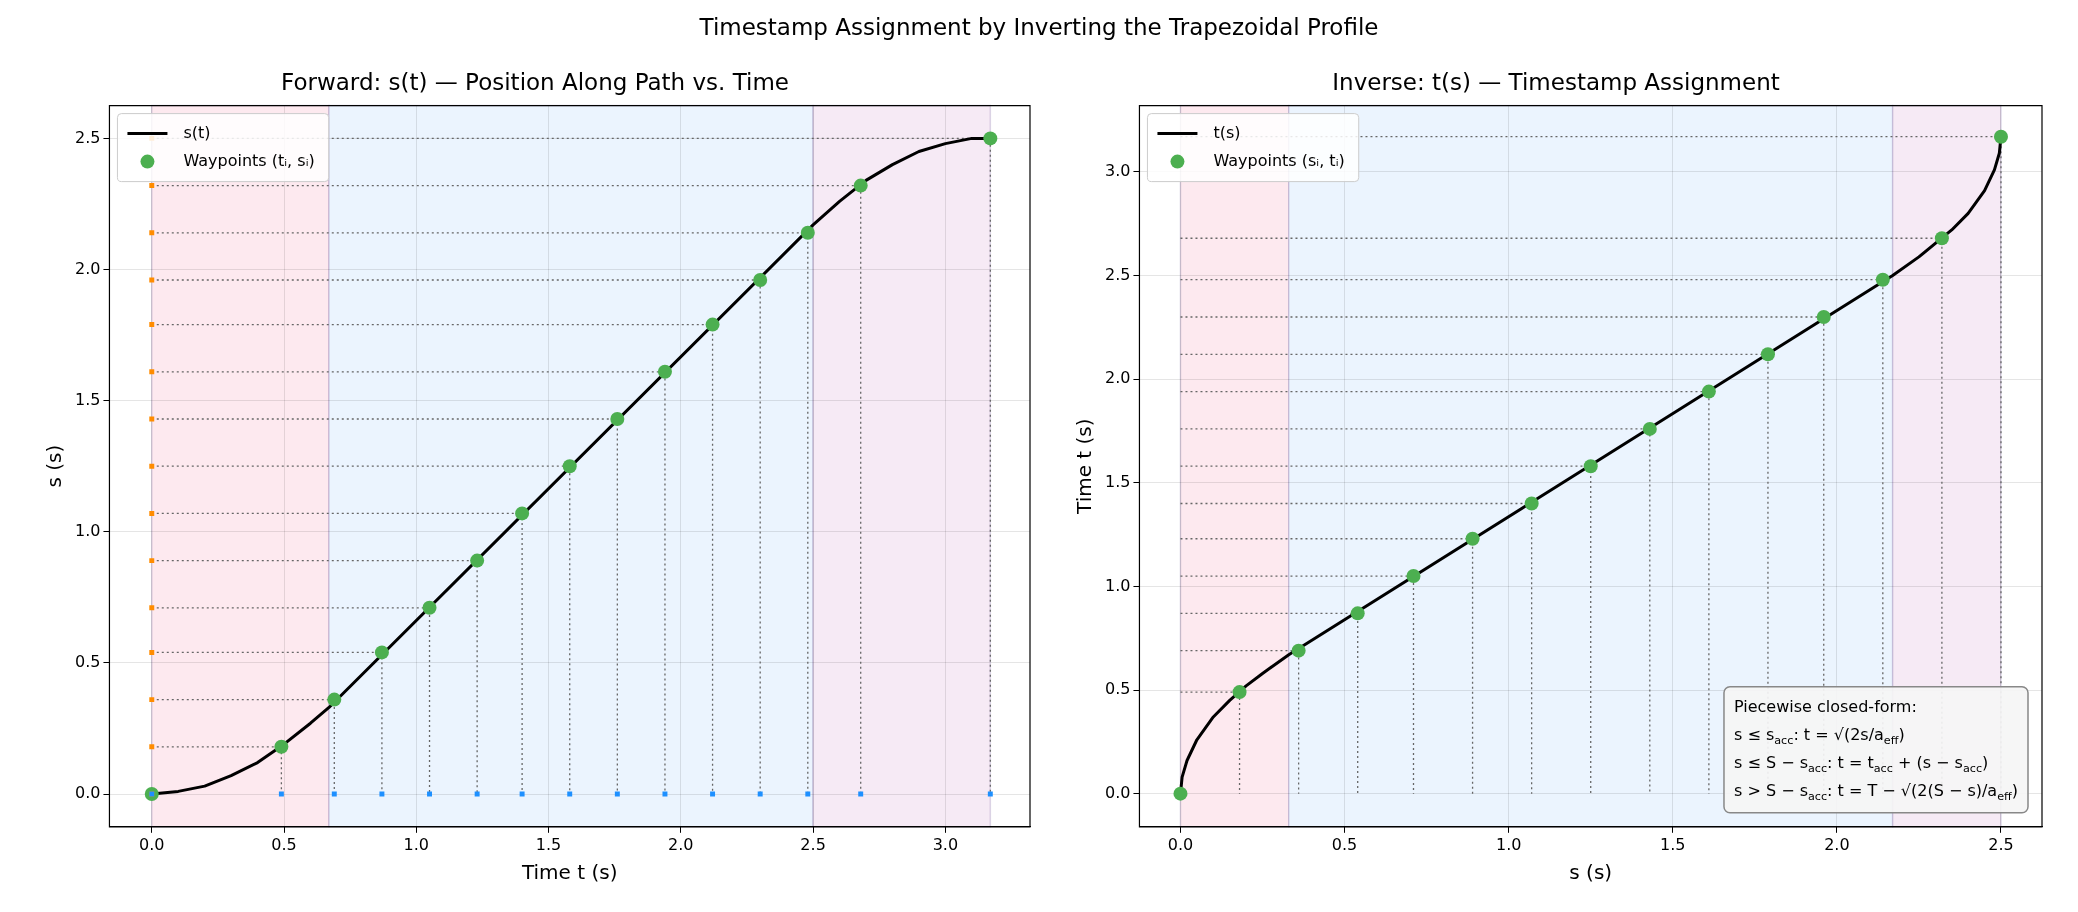 This screenshot has height=912, width=2078. What do you see at coordinates (1227, 132) in the screenshot?
I see `legend-label: t(s)` at bounding box center [1227, 132].